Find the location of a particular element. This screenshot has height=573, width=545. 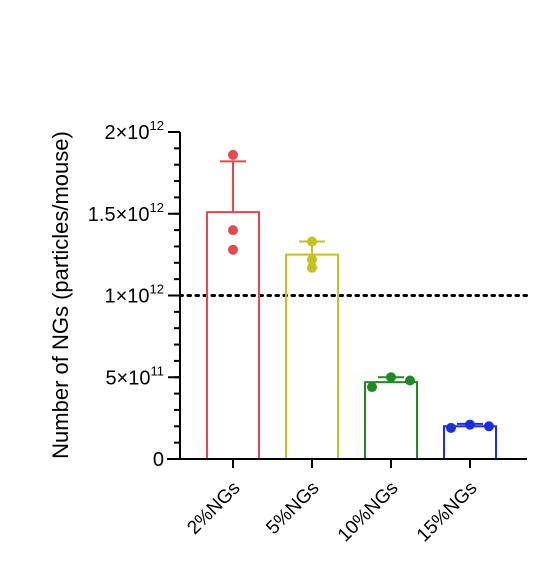

y-tick-label: 1.5×10¹² is located at coordinates (126, 213).